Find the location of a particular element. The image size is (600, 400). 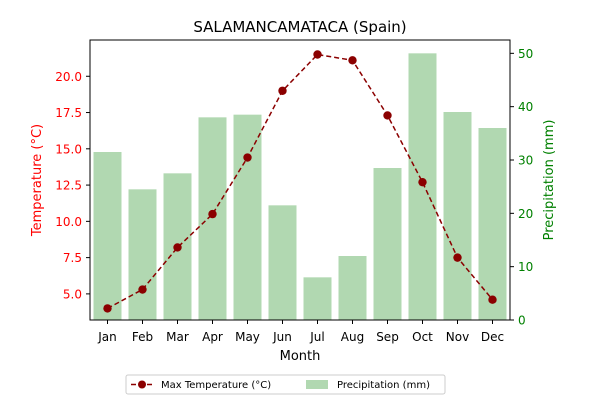

precipitation-bar-feb is located at coordinates (142, 254).